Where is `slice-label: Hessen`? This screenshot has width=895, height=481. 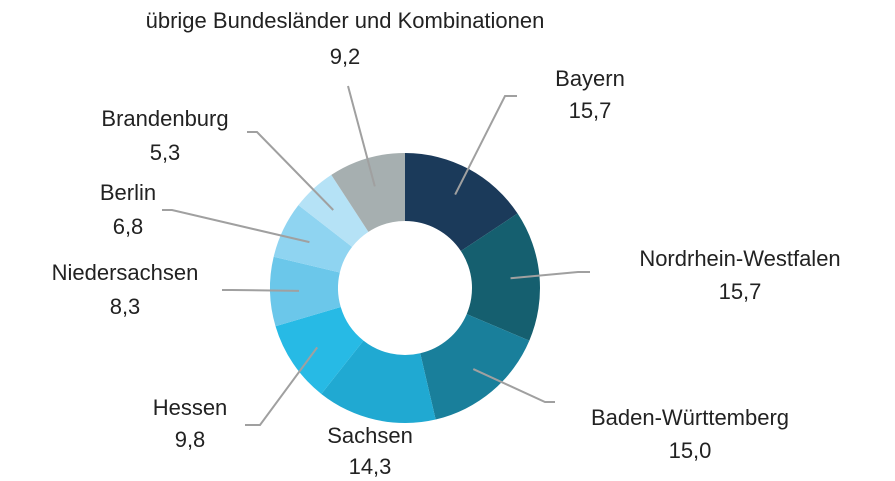 slice-label: Hessen is located at coordinates (190, 407).